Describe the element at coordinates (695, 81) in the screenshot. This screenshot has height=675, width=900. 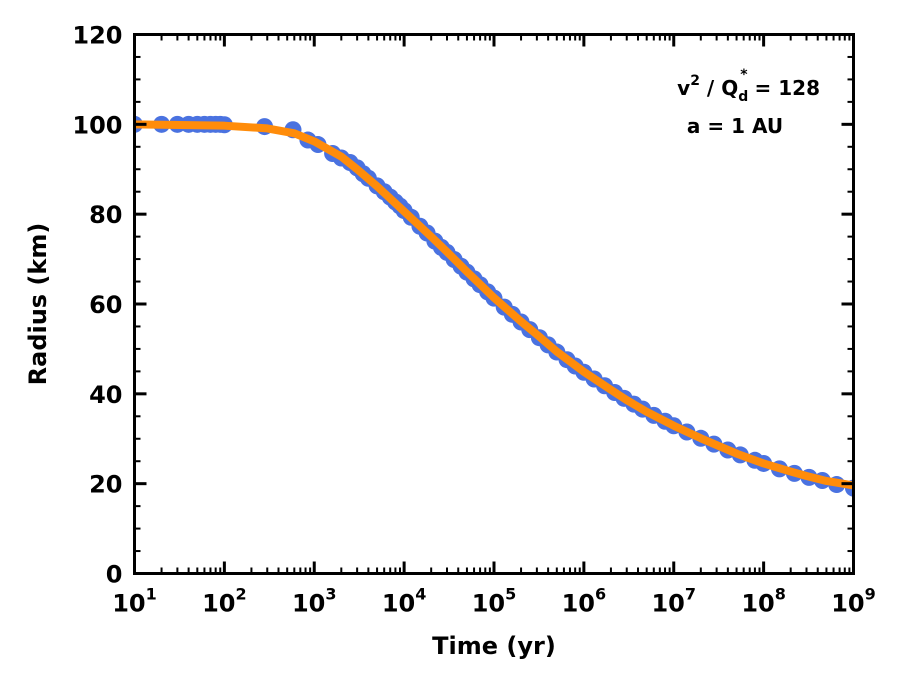
I see `ratio-v-sup: 2` at that location.